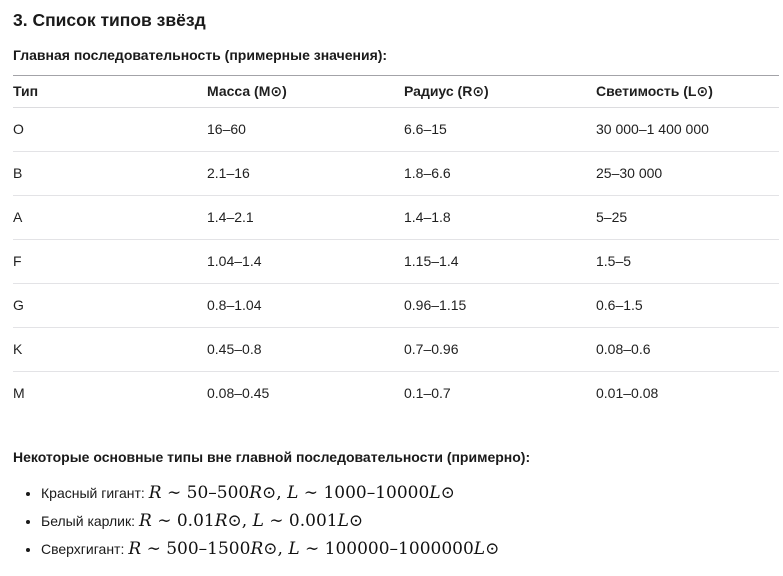 This screenshot has width=783, height=576. What do you see at coordinates (687, 305) in the screenshot?
I see `table-cell: 0.6–1.5` at bounding box center [687, 305].